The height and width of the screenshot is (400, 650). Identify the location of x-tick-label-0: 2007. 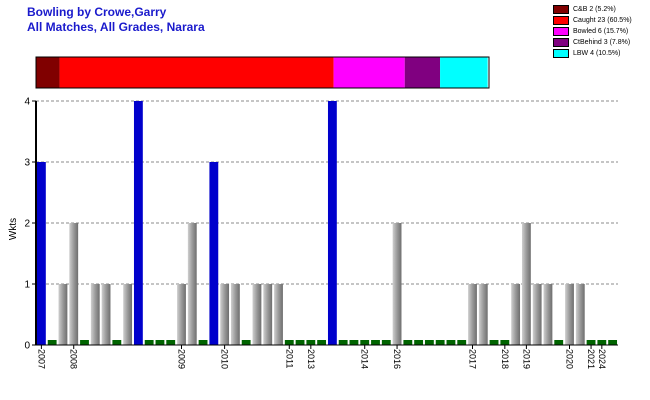
(41, 359).